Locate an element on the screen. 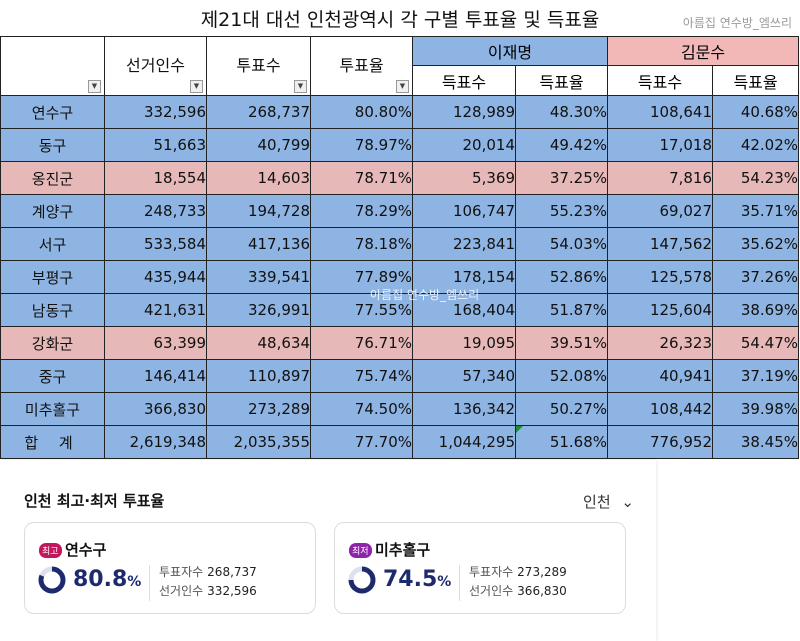  cell-kim-rate: 39.98% is located at coordinates (756, 409).